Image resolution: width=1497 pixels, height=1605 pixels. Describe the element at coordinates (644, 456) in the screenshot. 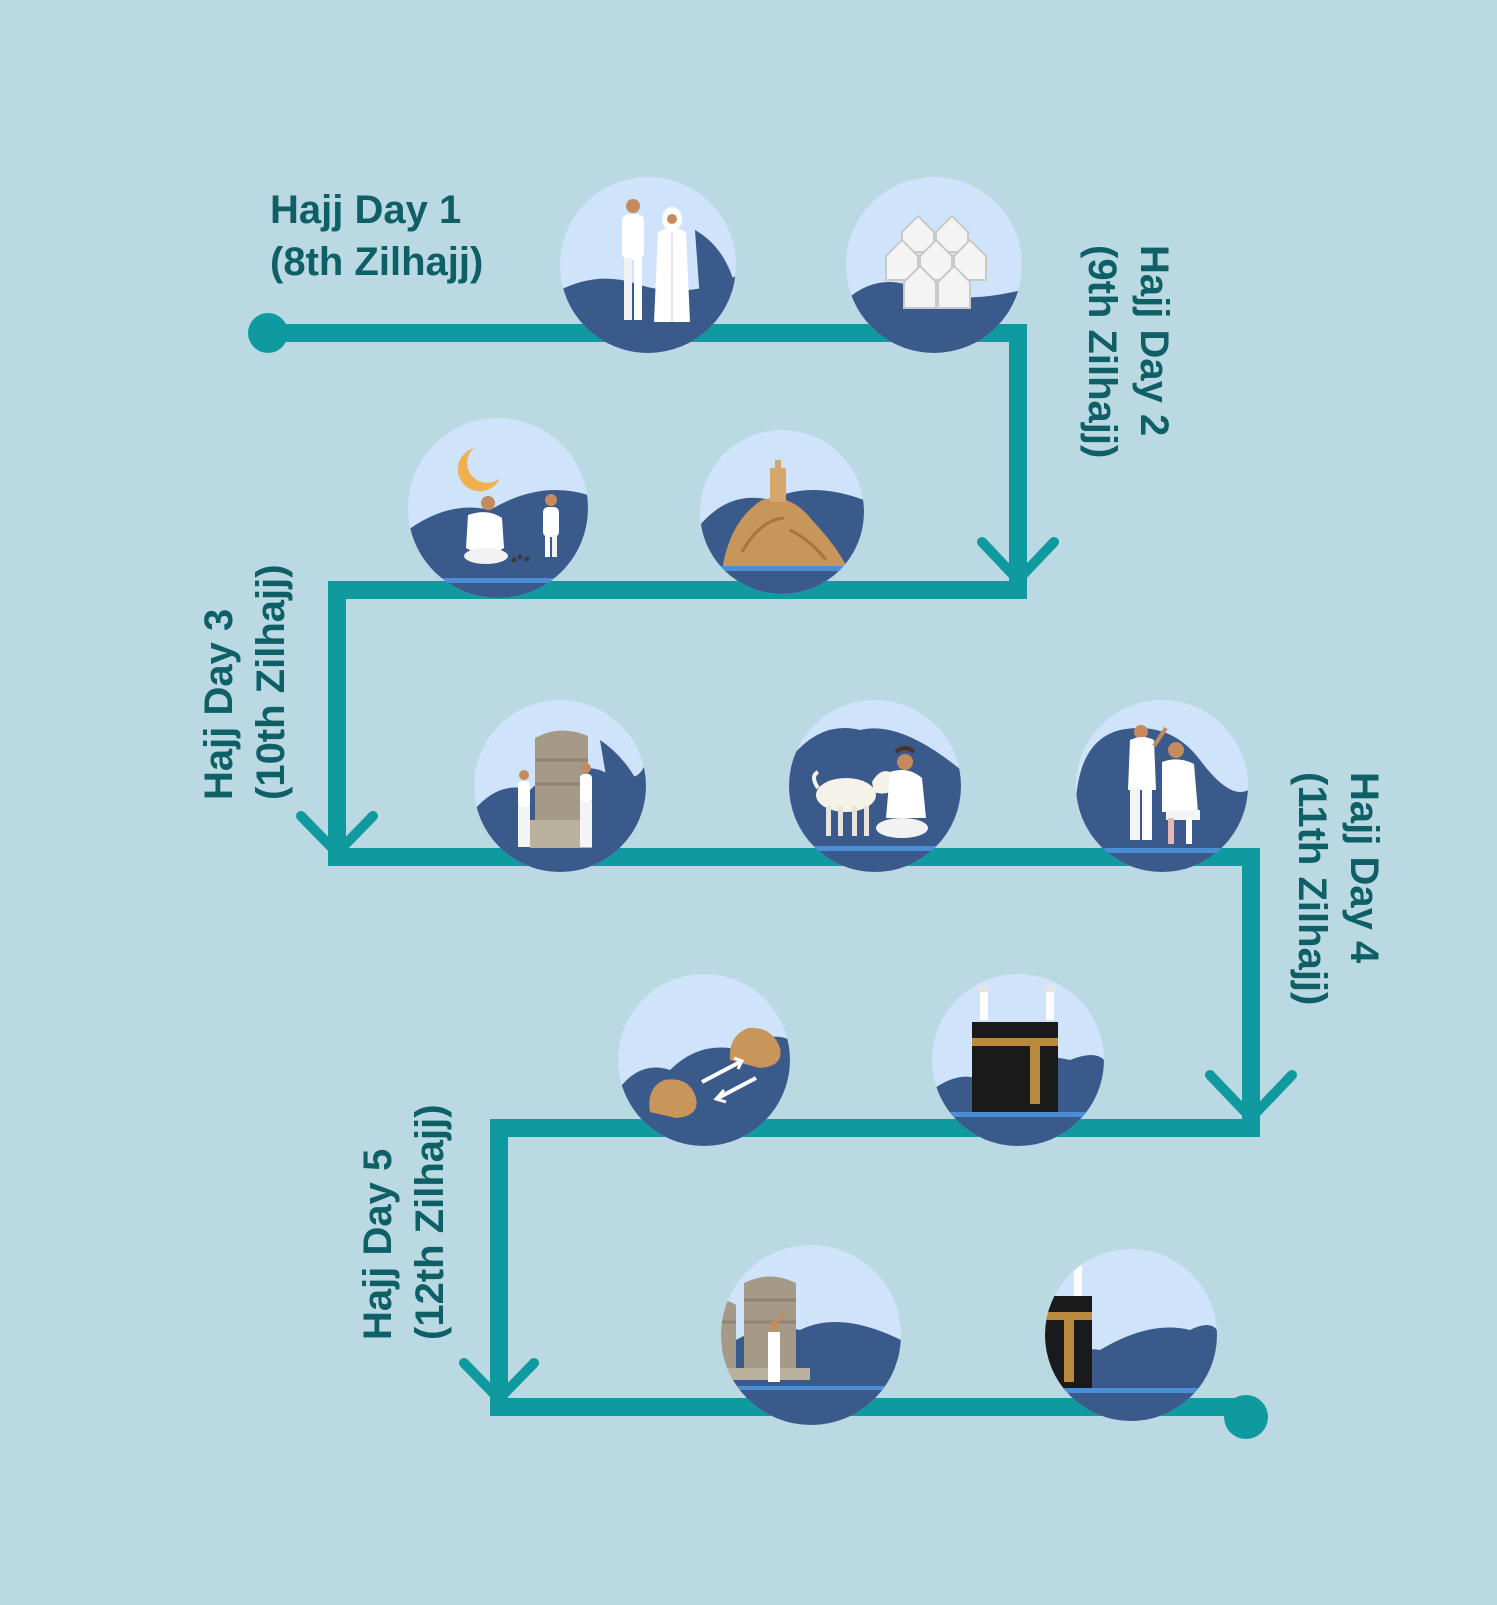

I see `path-segment-day1` at that location.